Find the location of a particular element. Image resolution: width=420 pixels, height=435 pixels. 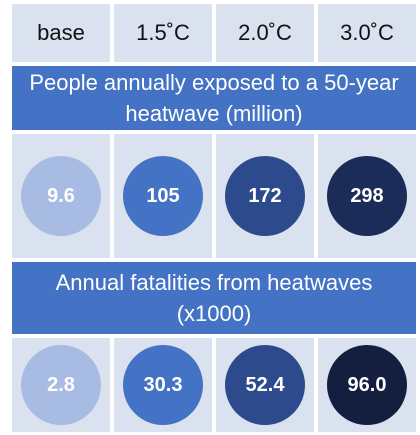

value-circle: 2.8 is located at coordinates (61, 385).